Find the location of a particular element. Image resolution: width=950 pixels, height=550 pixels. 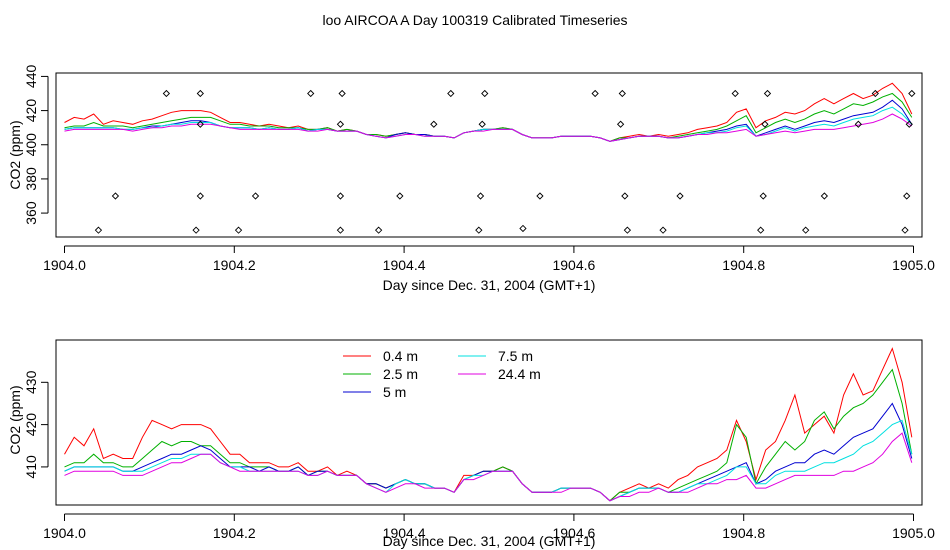

bottom-y-tick-label: 430 is located at coordinates (31, 382).